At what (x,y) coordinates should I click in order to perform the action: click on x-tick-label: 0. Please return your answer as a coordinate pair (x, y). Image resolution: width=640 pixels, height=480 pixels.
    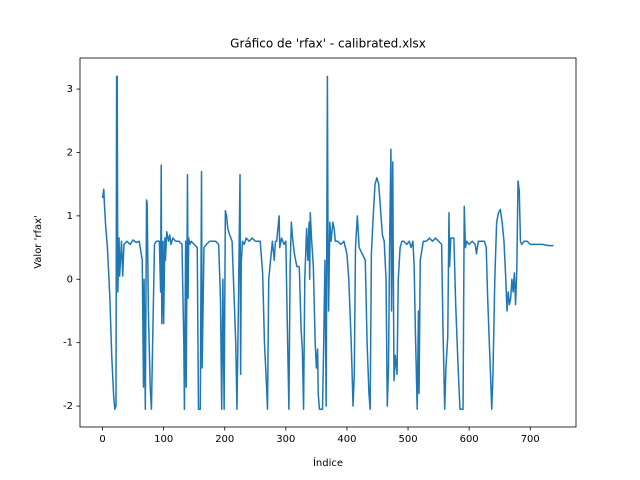
    Looking at the image, I should click on (102, 439).